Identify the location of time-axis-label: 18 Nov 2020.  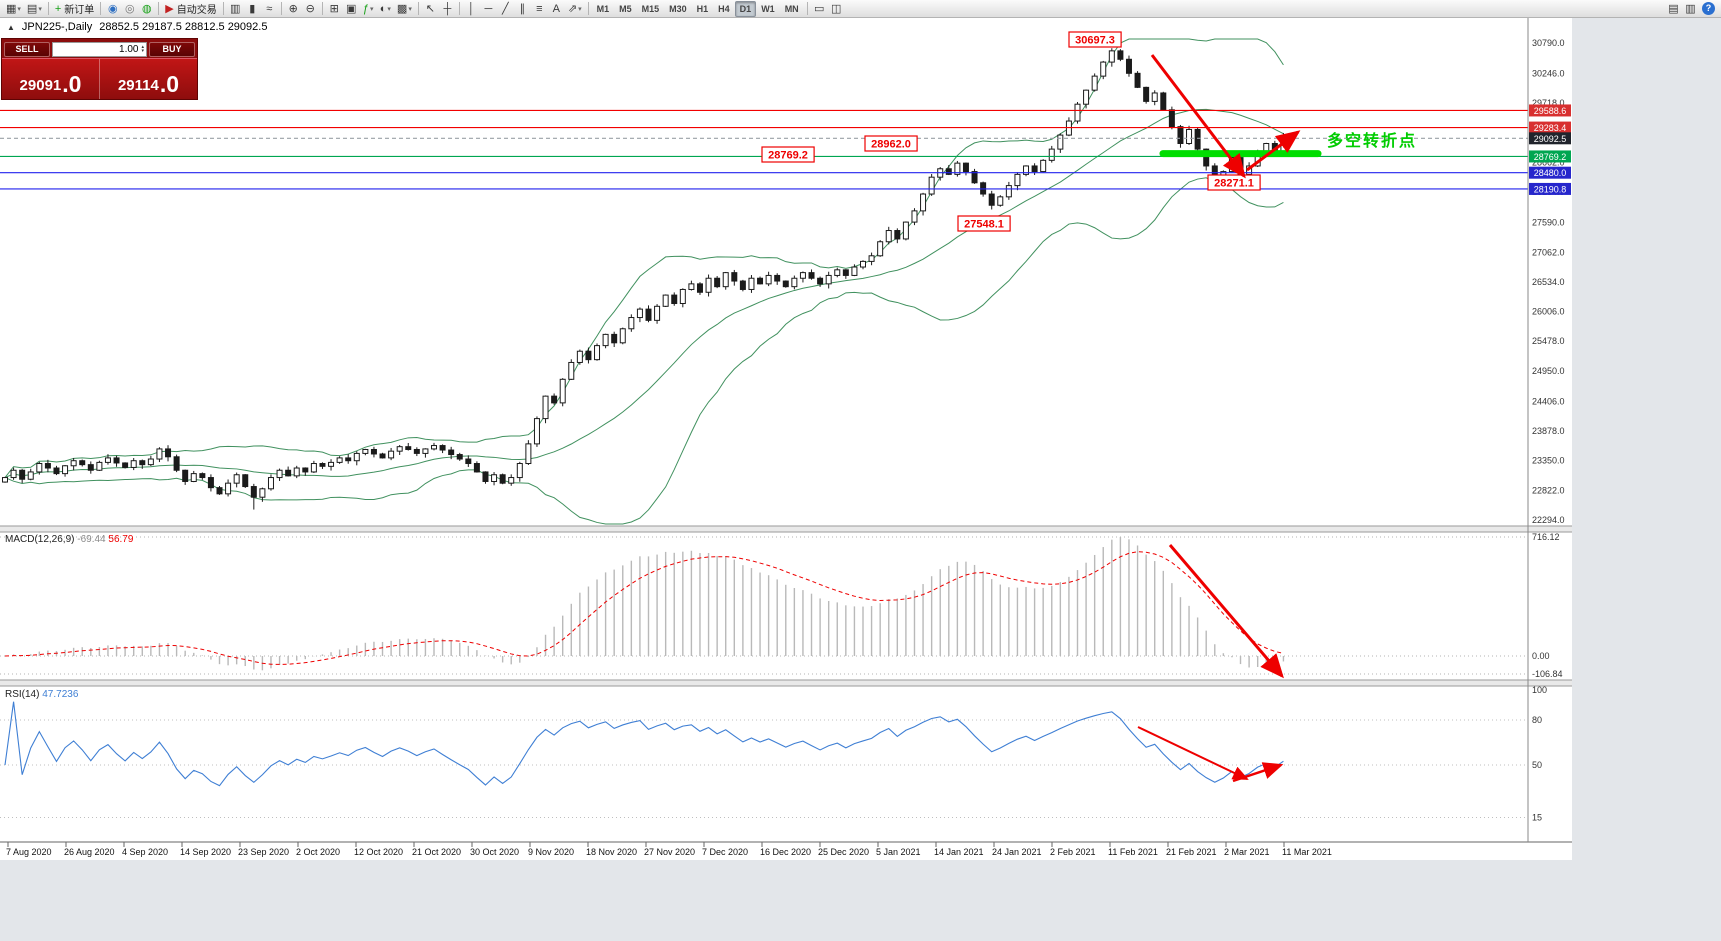
(611, 852).